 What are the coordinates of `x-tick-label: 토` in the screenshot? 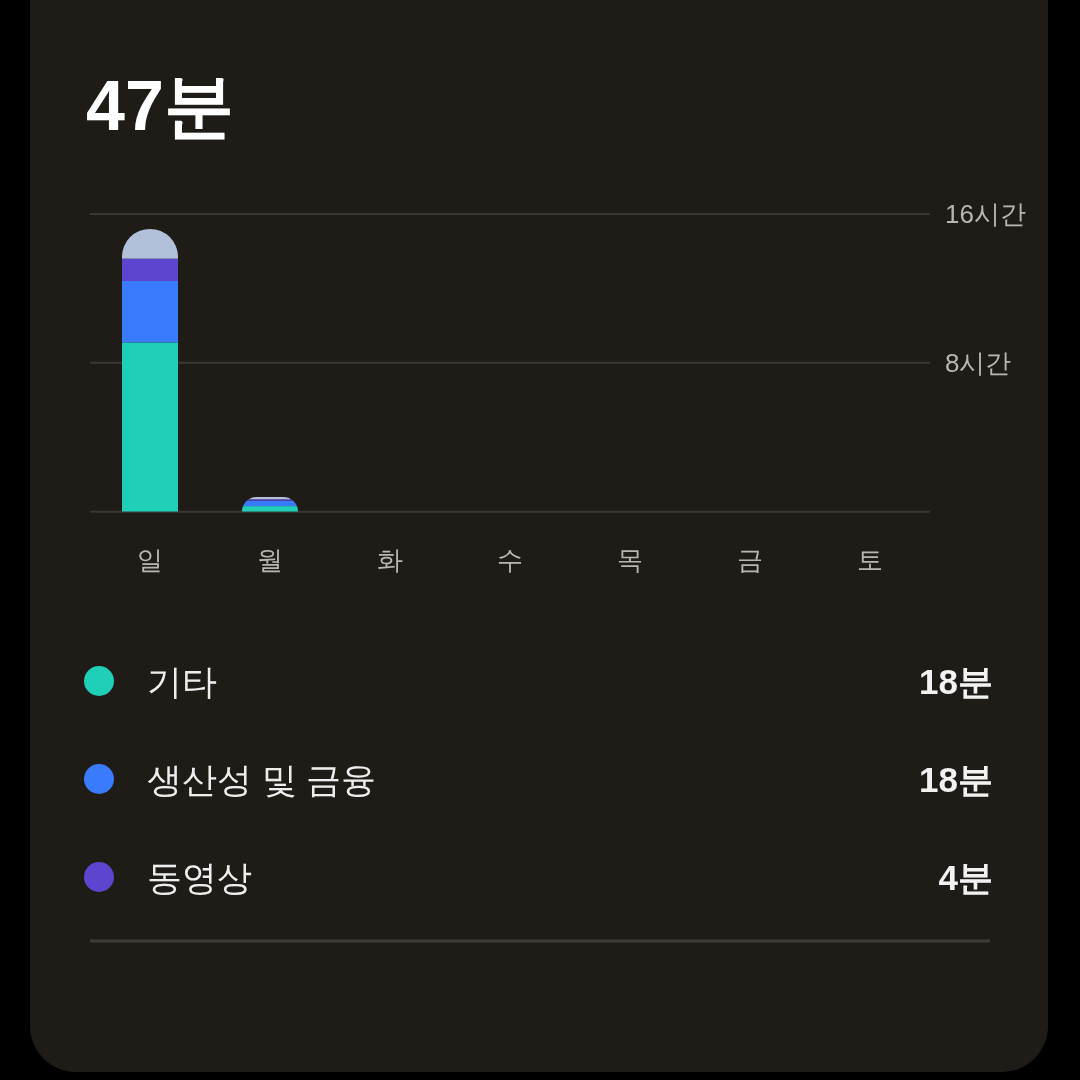 It's located at (870, 560).